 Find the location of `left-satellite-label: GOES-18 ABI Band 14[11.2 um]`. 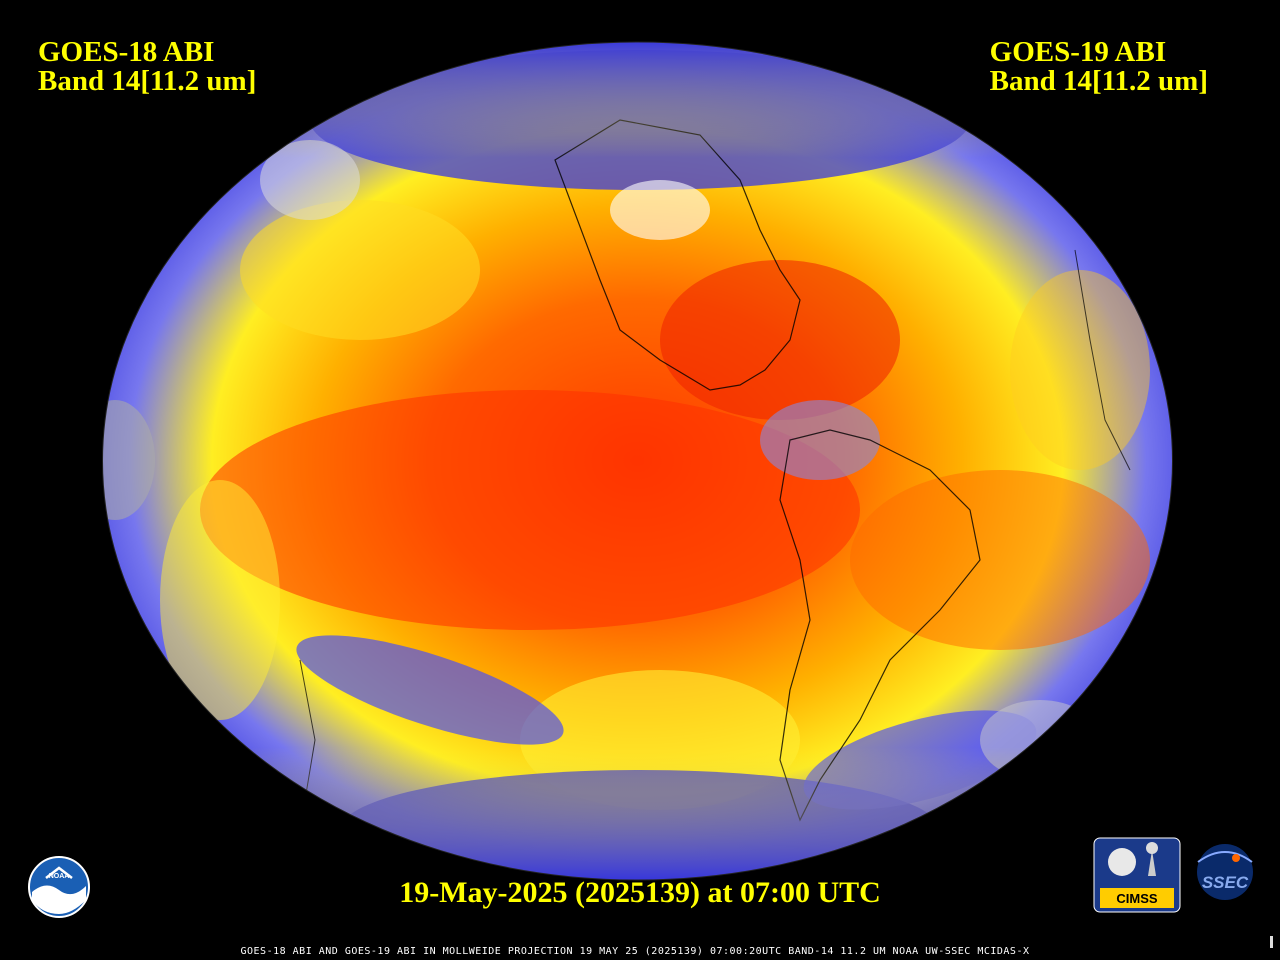

left-satellite-label: GOES-18 ABI Band 14[11.2 um] is located at coordinates (147, 67).